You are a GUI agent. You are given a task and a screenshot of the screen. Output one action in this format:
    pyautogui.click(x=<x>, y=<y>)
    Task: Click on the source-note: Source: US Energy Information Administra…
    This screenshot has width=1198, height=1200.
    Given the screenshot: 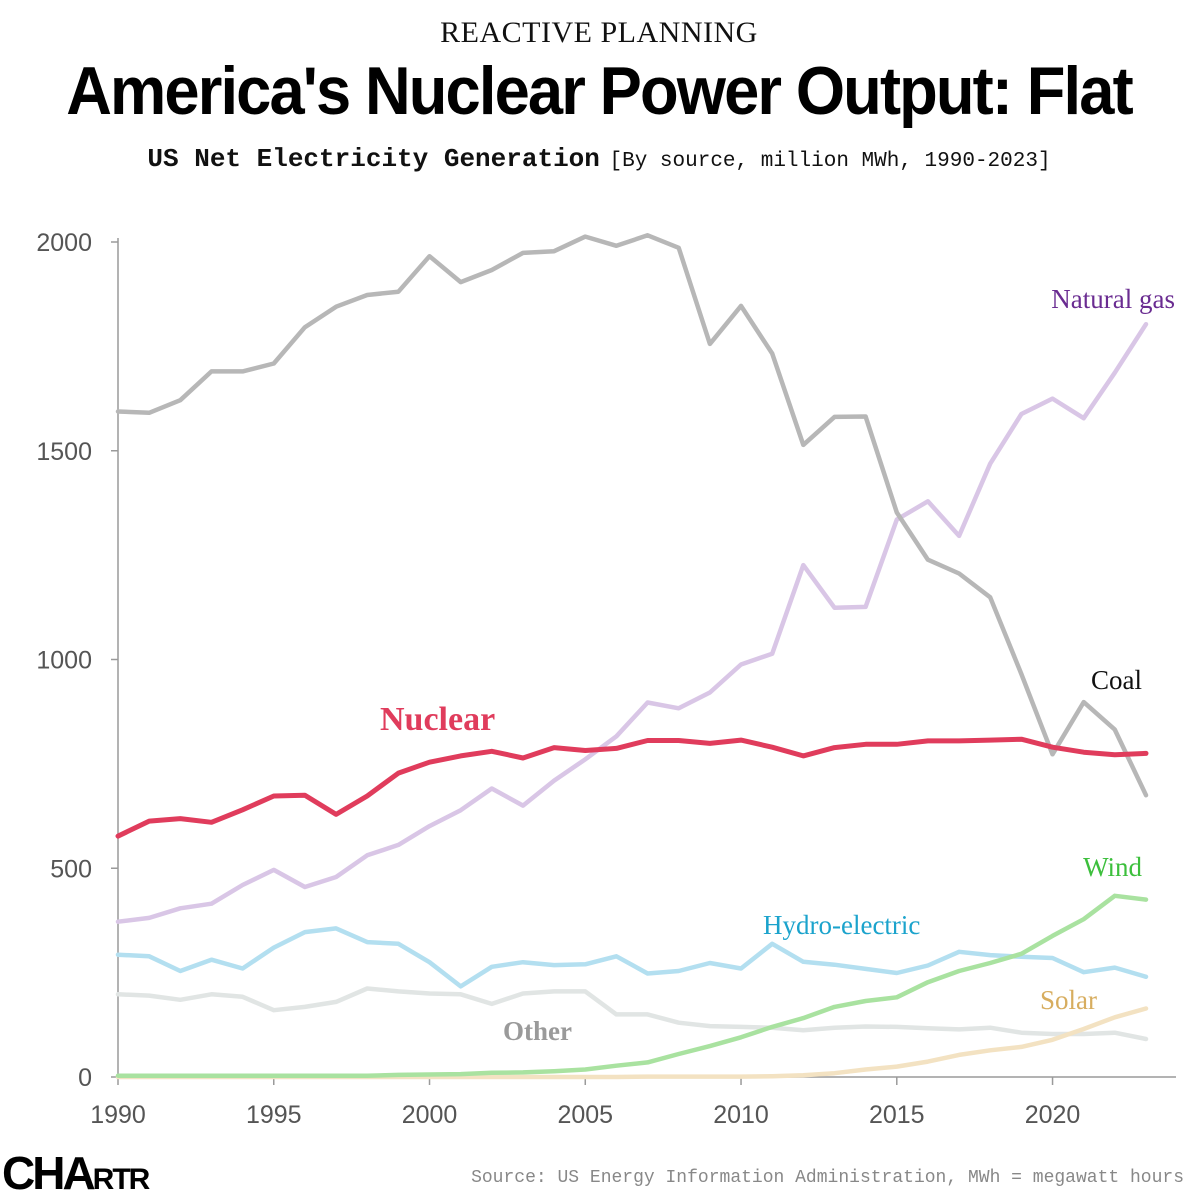 What is the action you would take?
    pyautogui.click(x=827, y=1178)
    